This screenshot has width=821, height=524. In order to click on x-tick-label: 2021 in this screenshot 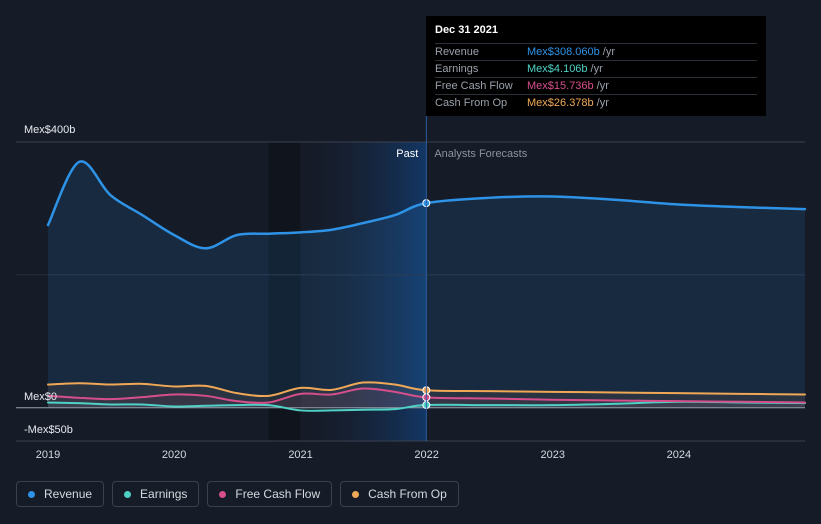, I will do `click(300, 455)`.